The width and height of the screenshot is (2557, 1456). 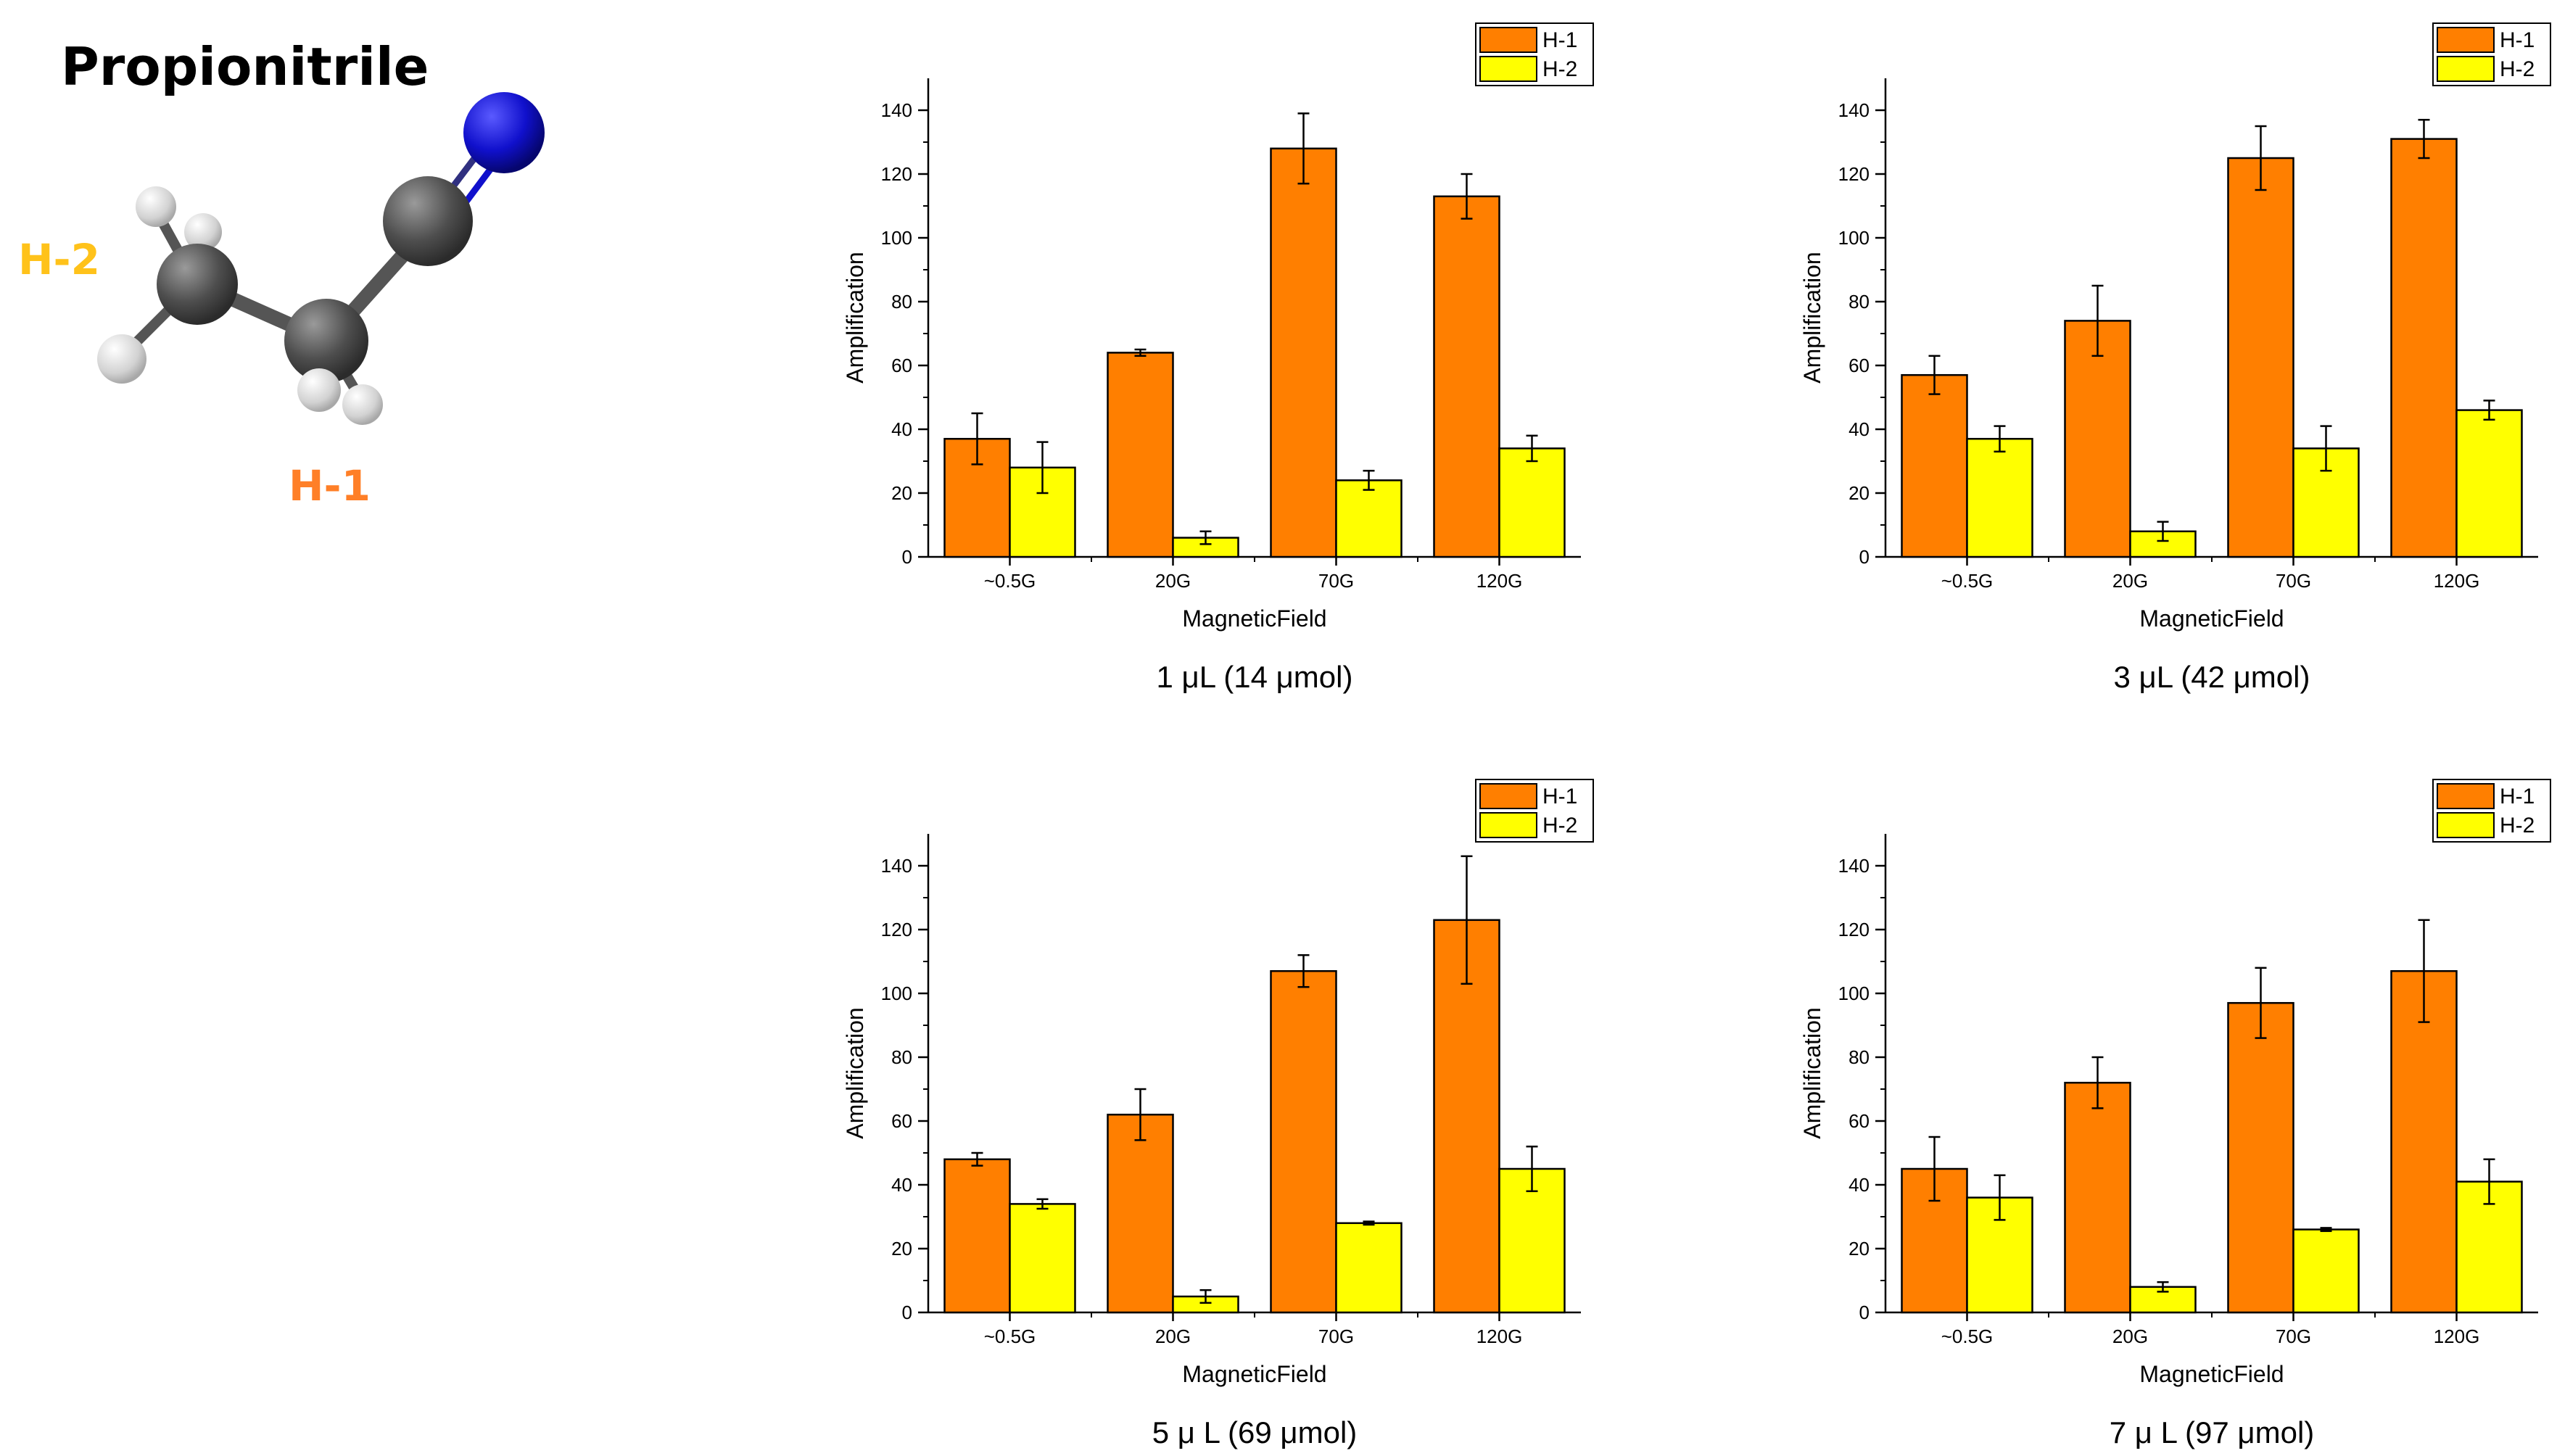 I want to click on chart-caption: 5 μ L (69 μmol), so click(x=1255, y=1432).